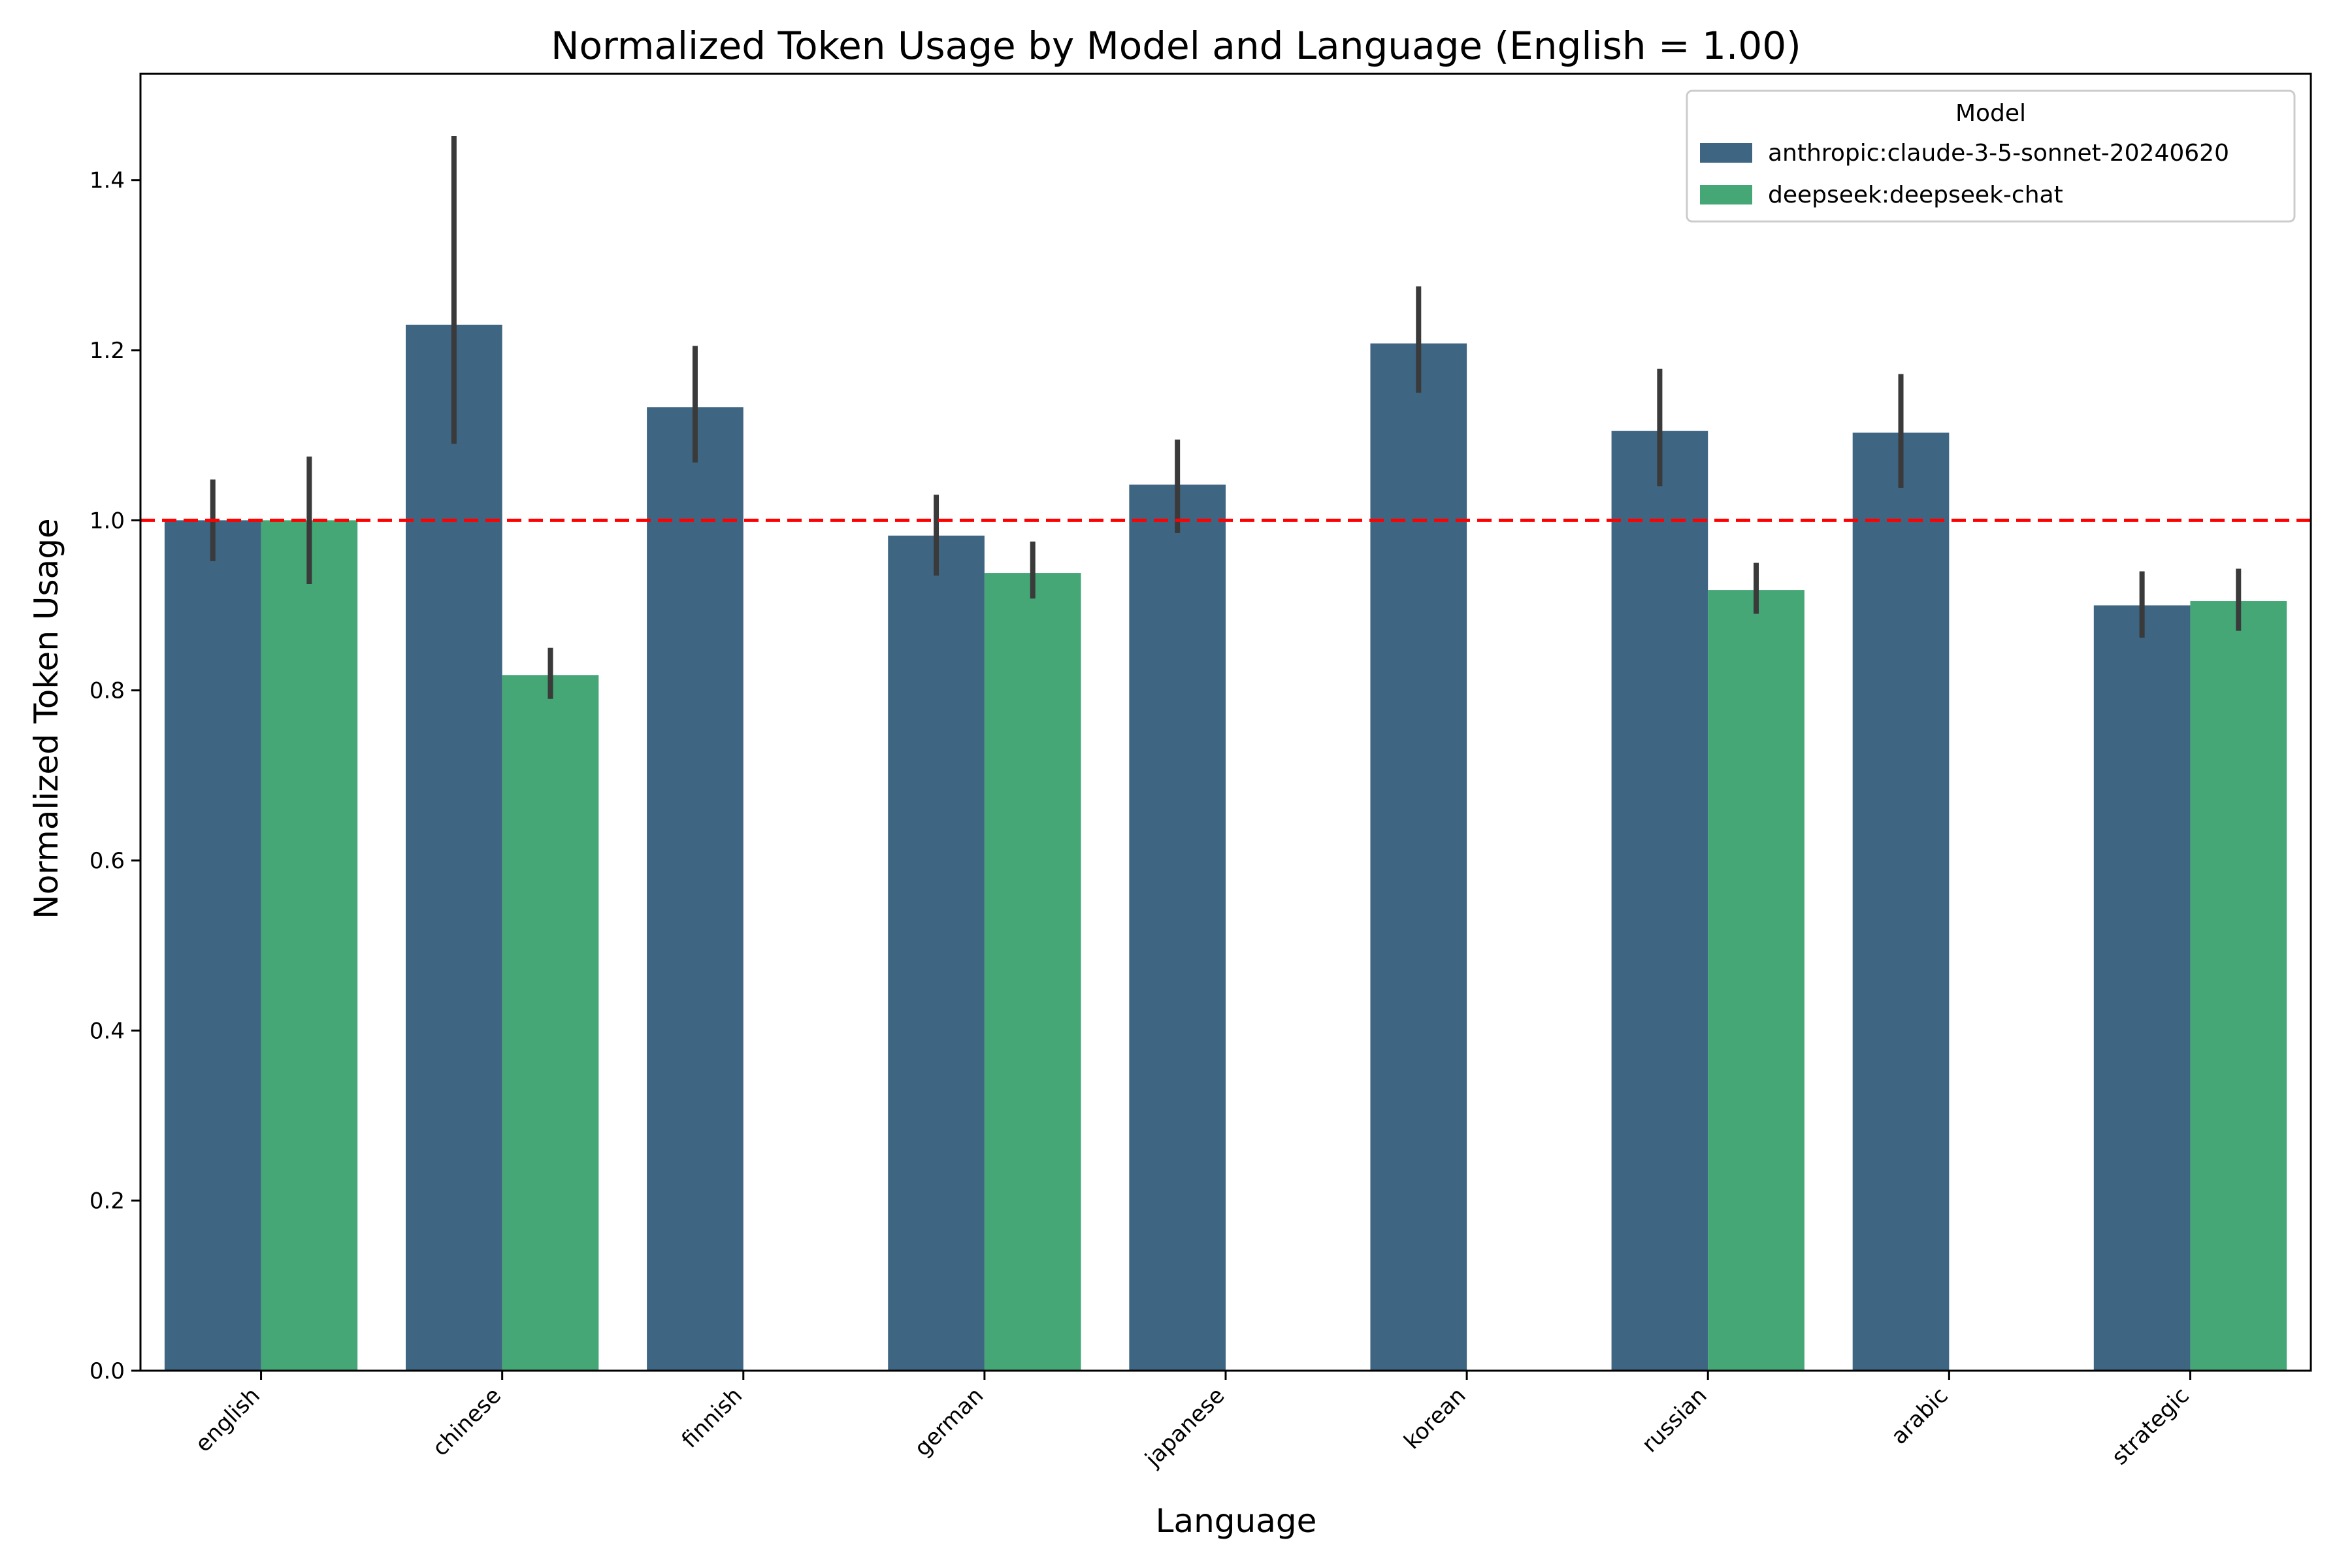  What do you see at coordinates (107, 861) in the screenshot?
I see `y-tick-label: 0.6` at bounding box center [107, 861].